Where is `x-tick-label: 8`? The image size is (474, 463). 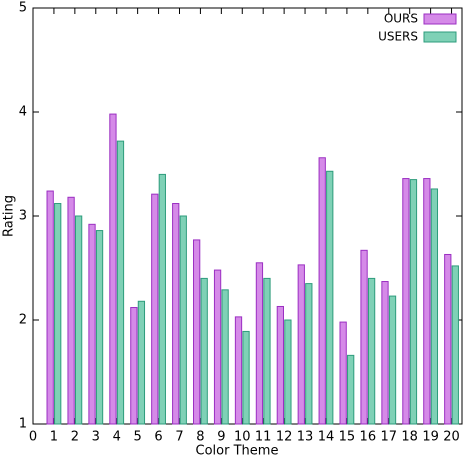
x-tick-label: 8 is located at coordinates (200, 437).